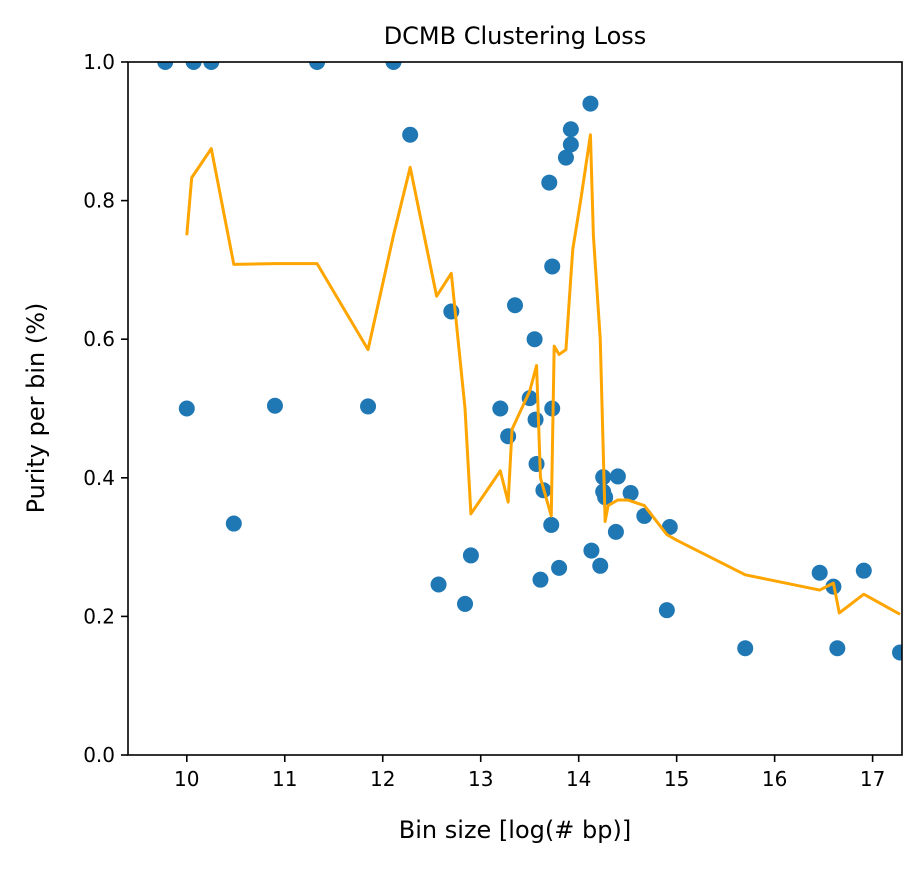  What do you see at coordinates (676, 779) in the screenshot?
I see `x-tick-label-15: 15` at bounding box center [676, 779].